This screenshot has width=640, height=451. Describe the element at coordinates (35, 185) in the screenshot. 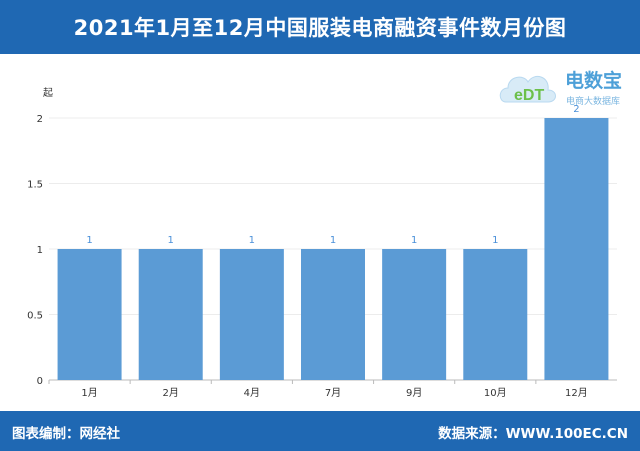

I see `y-tick-label: 1.5` at that location.